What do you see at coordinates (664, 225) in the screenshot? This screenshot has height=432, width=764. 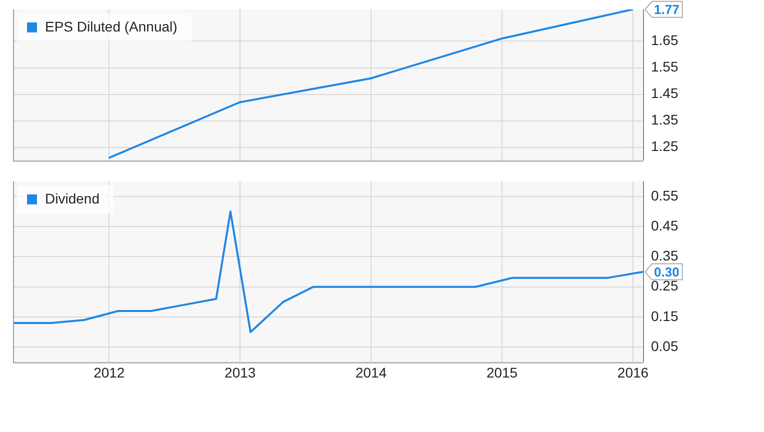 I see `y-tick-label: 0.45` at bounding box center [664, 225].